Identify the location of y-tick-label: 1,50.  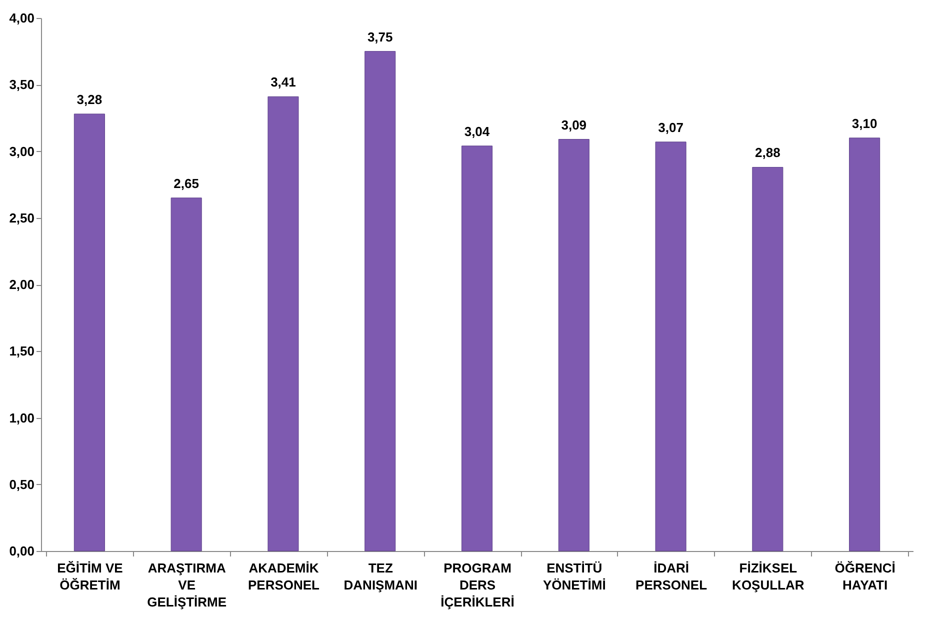
(21, 351).